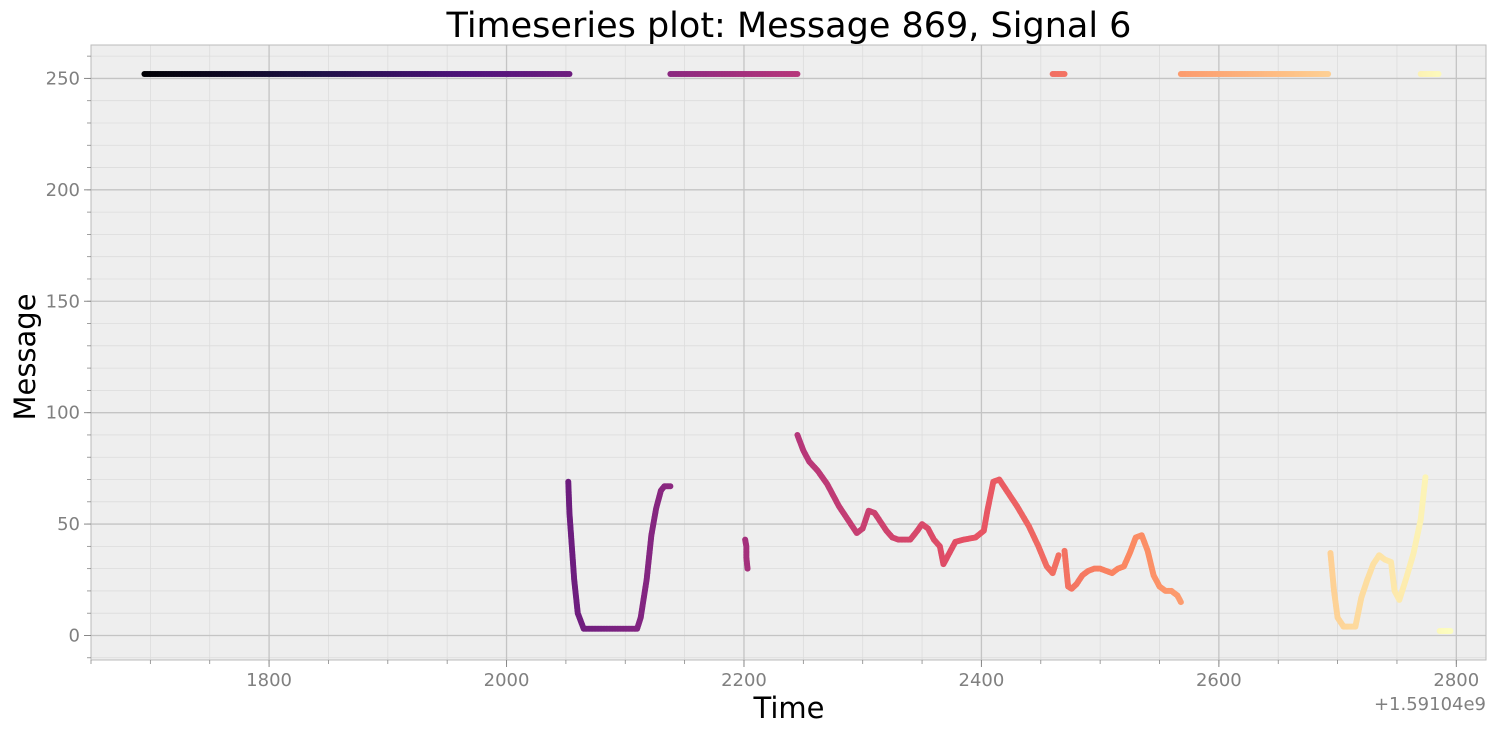  Describe the element at coordinates (746, 554) in the screenshot. I see `series-short-segment` at that location.